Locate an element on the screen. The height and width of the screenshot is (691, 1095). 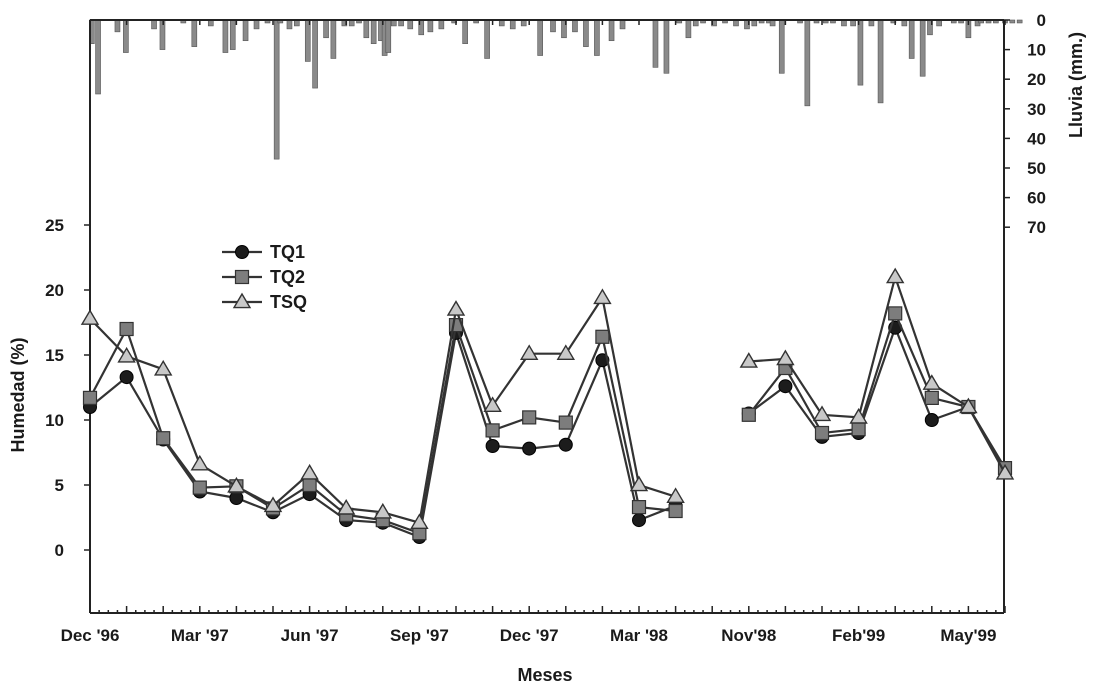
legend-label: TSQ is located at coordinates (288, 302).